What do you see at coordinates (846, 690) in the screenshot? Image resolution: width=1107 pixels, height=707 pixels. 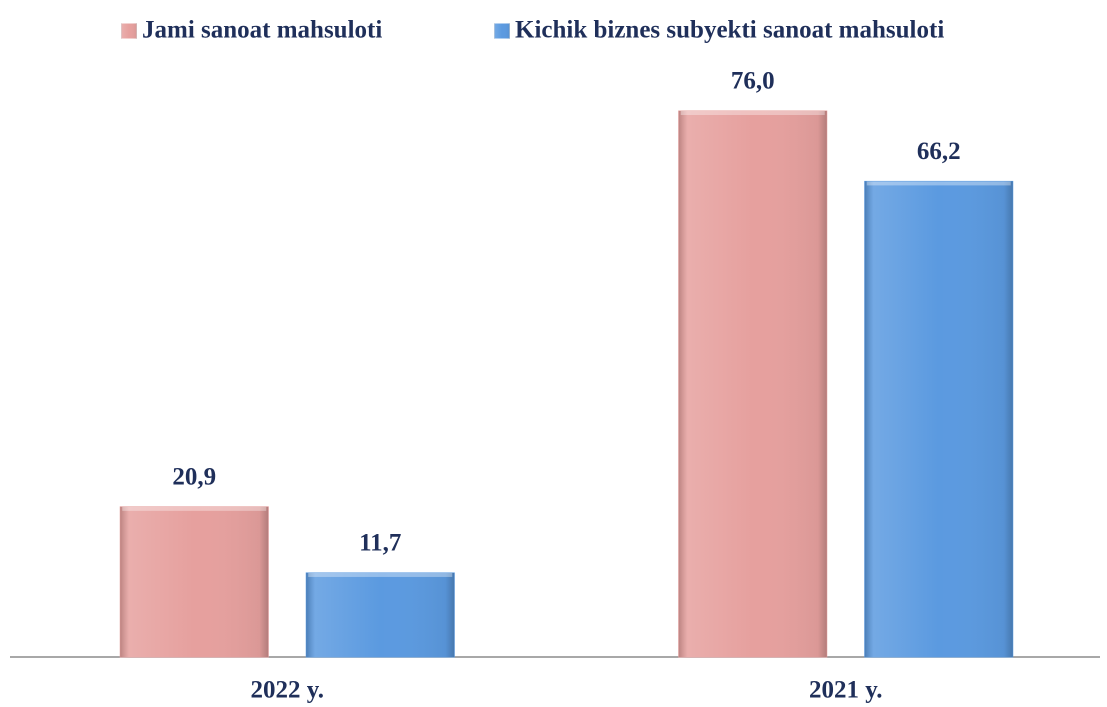 I see `x-tick-label: 2021 y.` at bounding box center [846, 690].